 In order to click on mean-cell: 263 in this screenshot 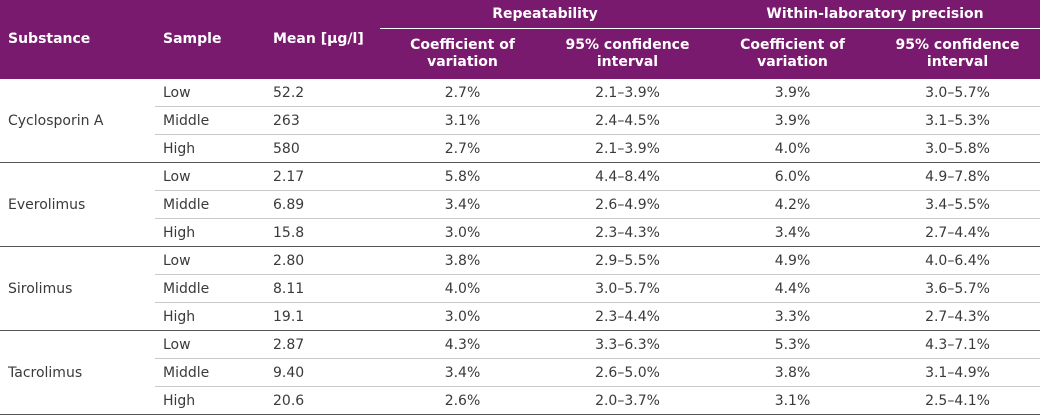, I will do `click(322, 120)`.